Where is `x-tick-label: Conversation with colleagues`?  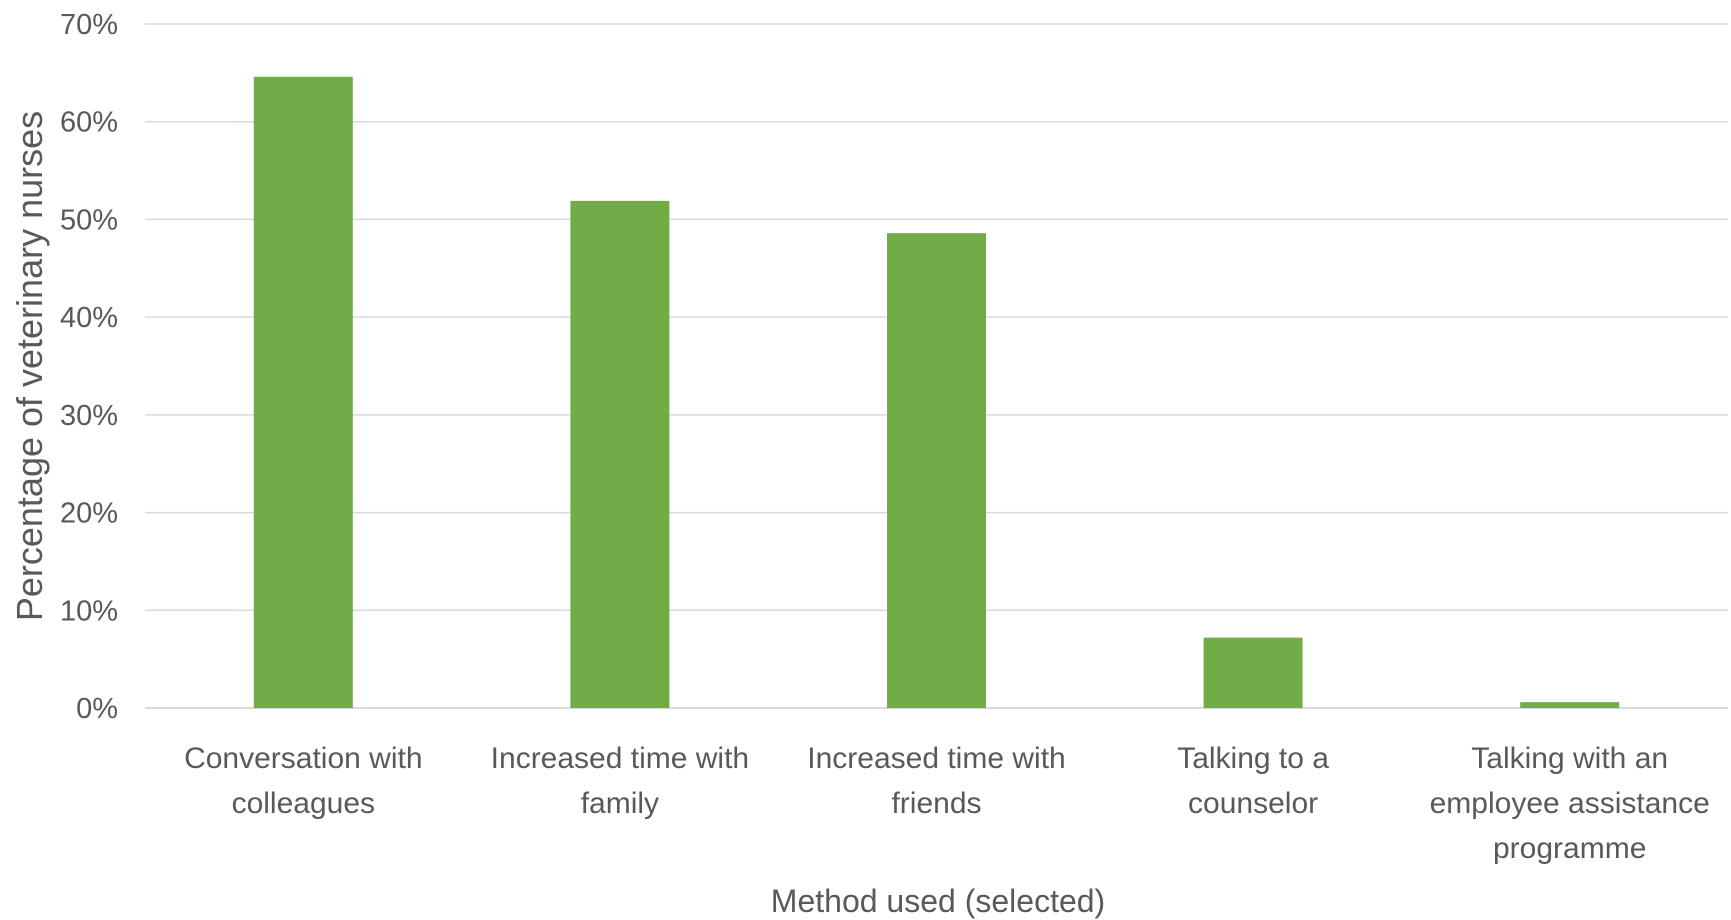
x-tick-label: Conversation with colleagues is located at coordinates (303, 781).